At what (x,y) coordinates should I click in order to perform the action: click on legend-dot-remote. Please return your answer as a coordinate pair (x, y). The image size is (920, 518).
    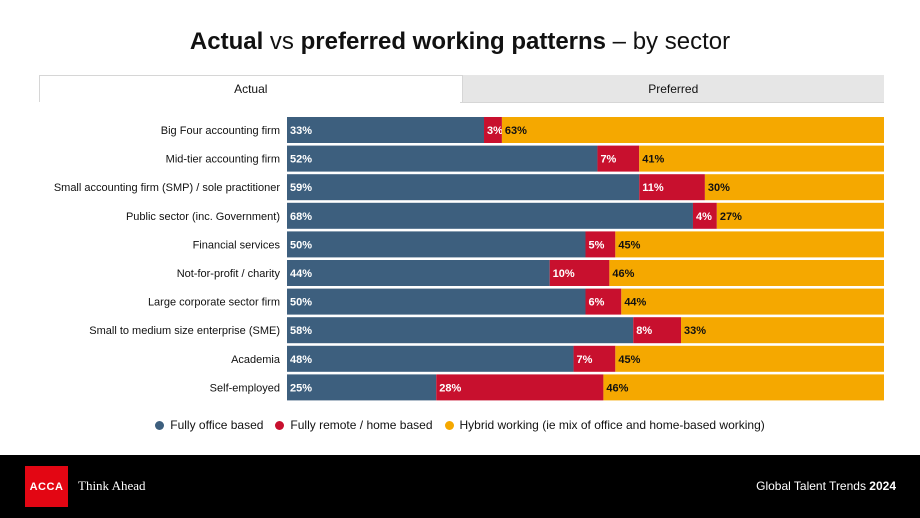
    Looking at the image, I should click on (280, 425).